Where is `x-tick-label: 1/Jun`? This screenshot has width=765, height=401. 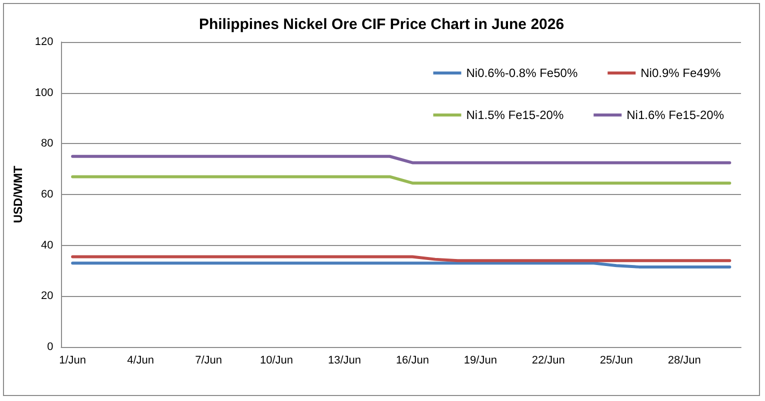 x-tick-label: 1/Jun is located at coordinates (72, 360).